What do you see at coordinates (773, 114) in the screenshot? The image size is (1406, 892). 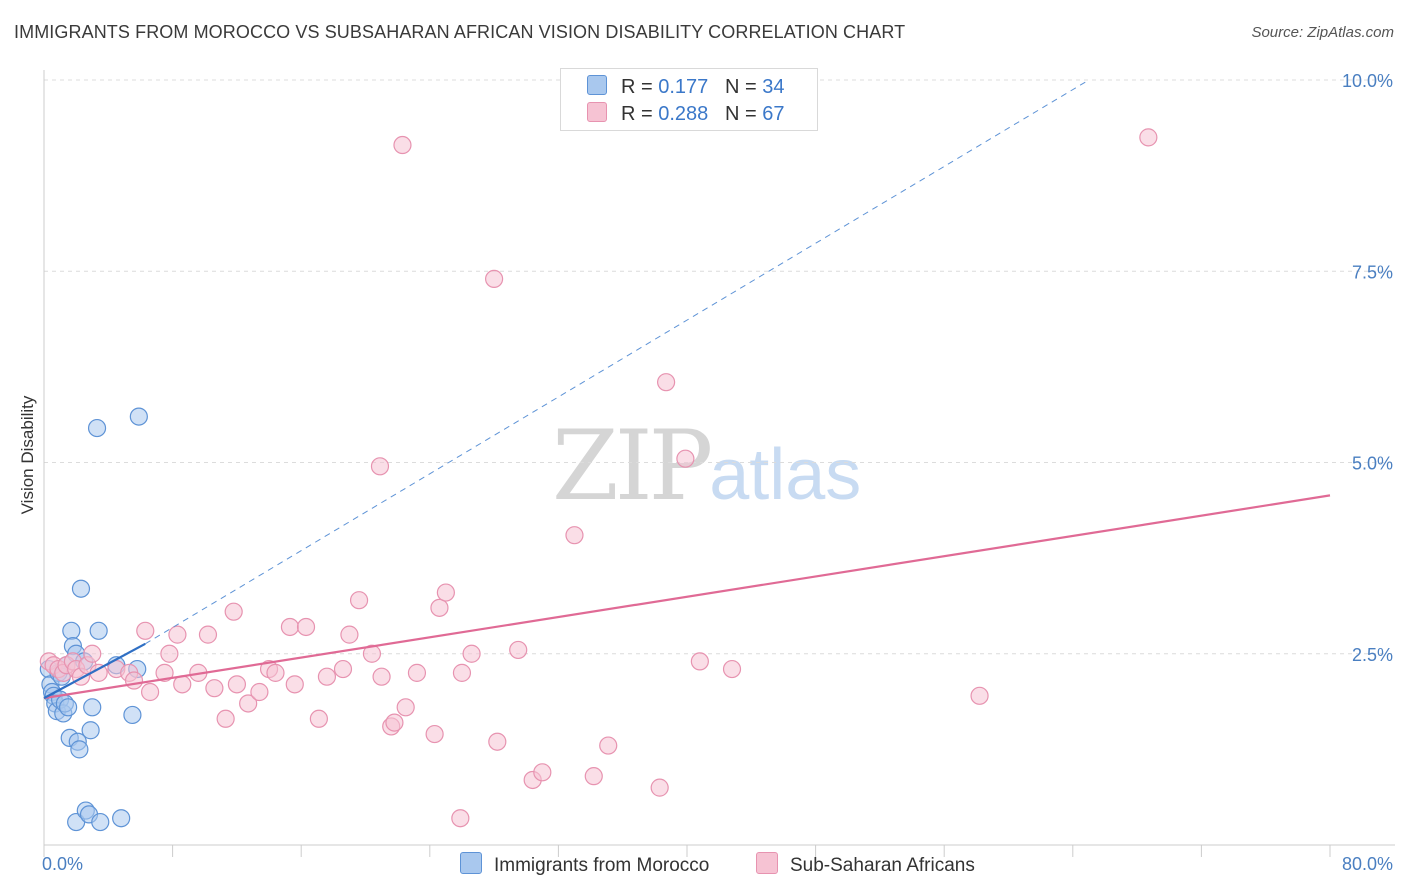 I see `legend-n-value: 67` at bounding box center [773, 114].